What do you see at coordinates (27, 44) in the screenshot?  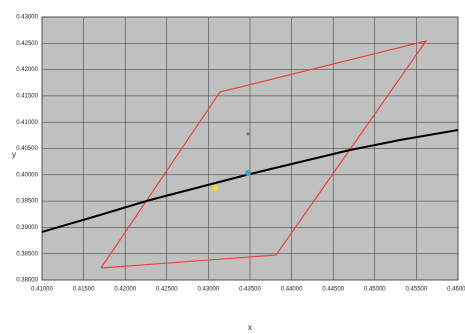 I see `y-tick-label: 0.42500` at bounding box center [27, 44].